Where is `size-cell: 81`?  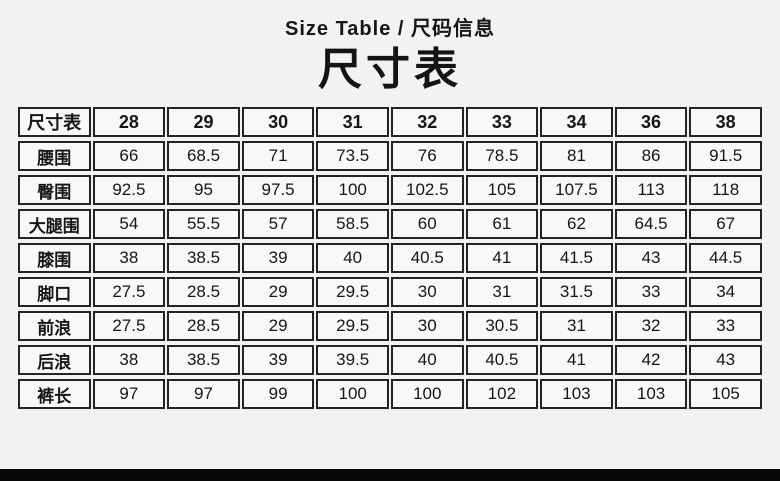 size-cell: 81 is located at coordinates (576, 156).